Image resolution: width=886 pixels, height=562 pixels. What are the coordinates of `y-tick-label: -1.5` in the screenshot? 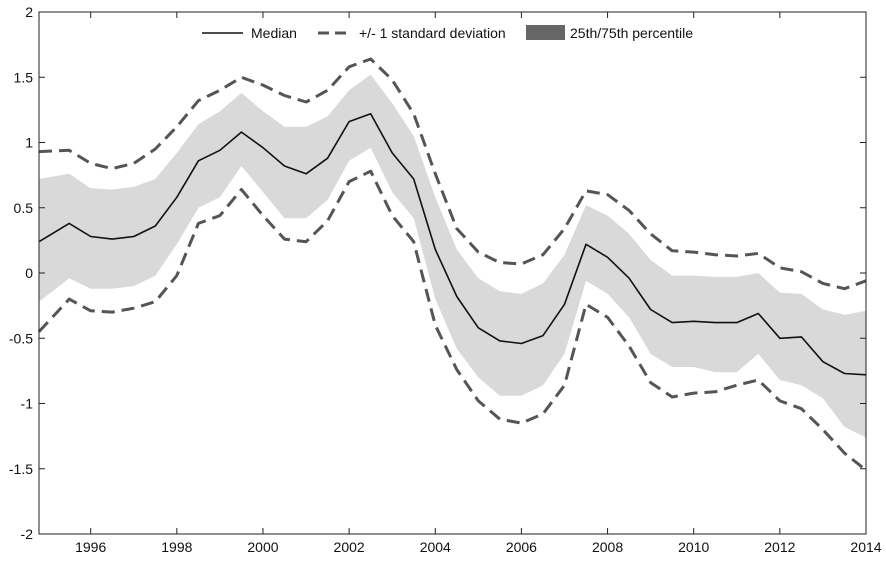 It's located at (21, 469).